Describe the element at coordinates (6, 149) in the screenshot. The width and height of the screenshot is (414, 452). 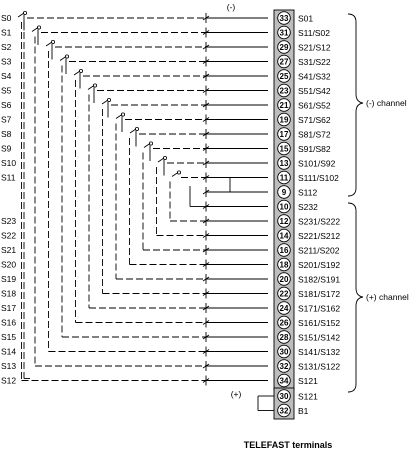
I see `channel-label-minus: S9` at that location.